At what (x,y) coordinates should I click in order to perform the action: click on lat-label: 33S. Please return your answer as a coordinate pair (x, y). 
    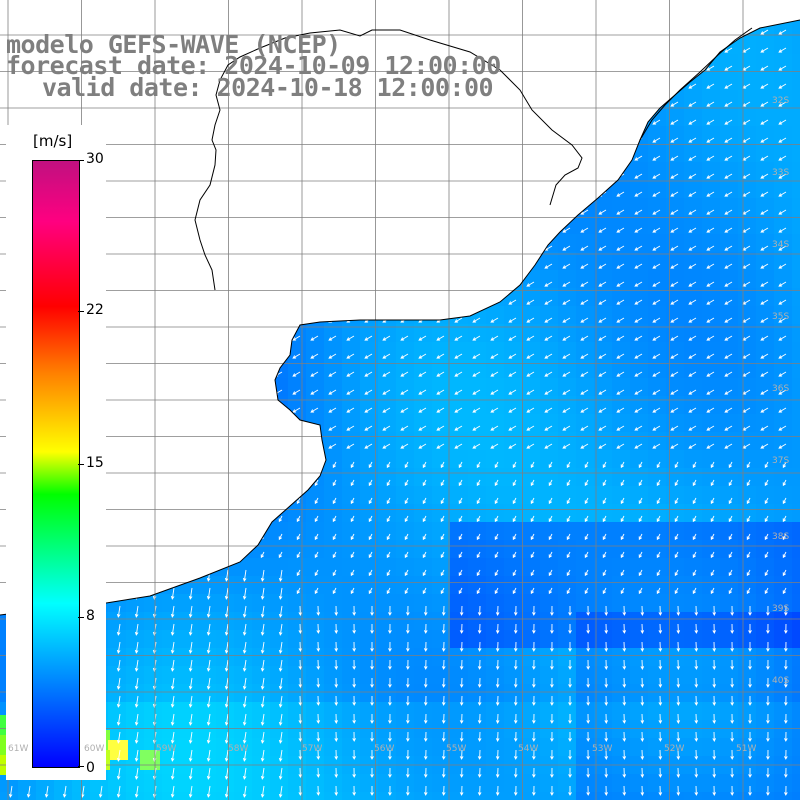
    Looking at the image, I should click on (781, 173).